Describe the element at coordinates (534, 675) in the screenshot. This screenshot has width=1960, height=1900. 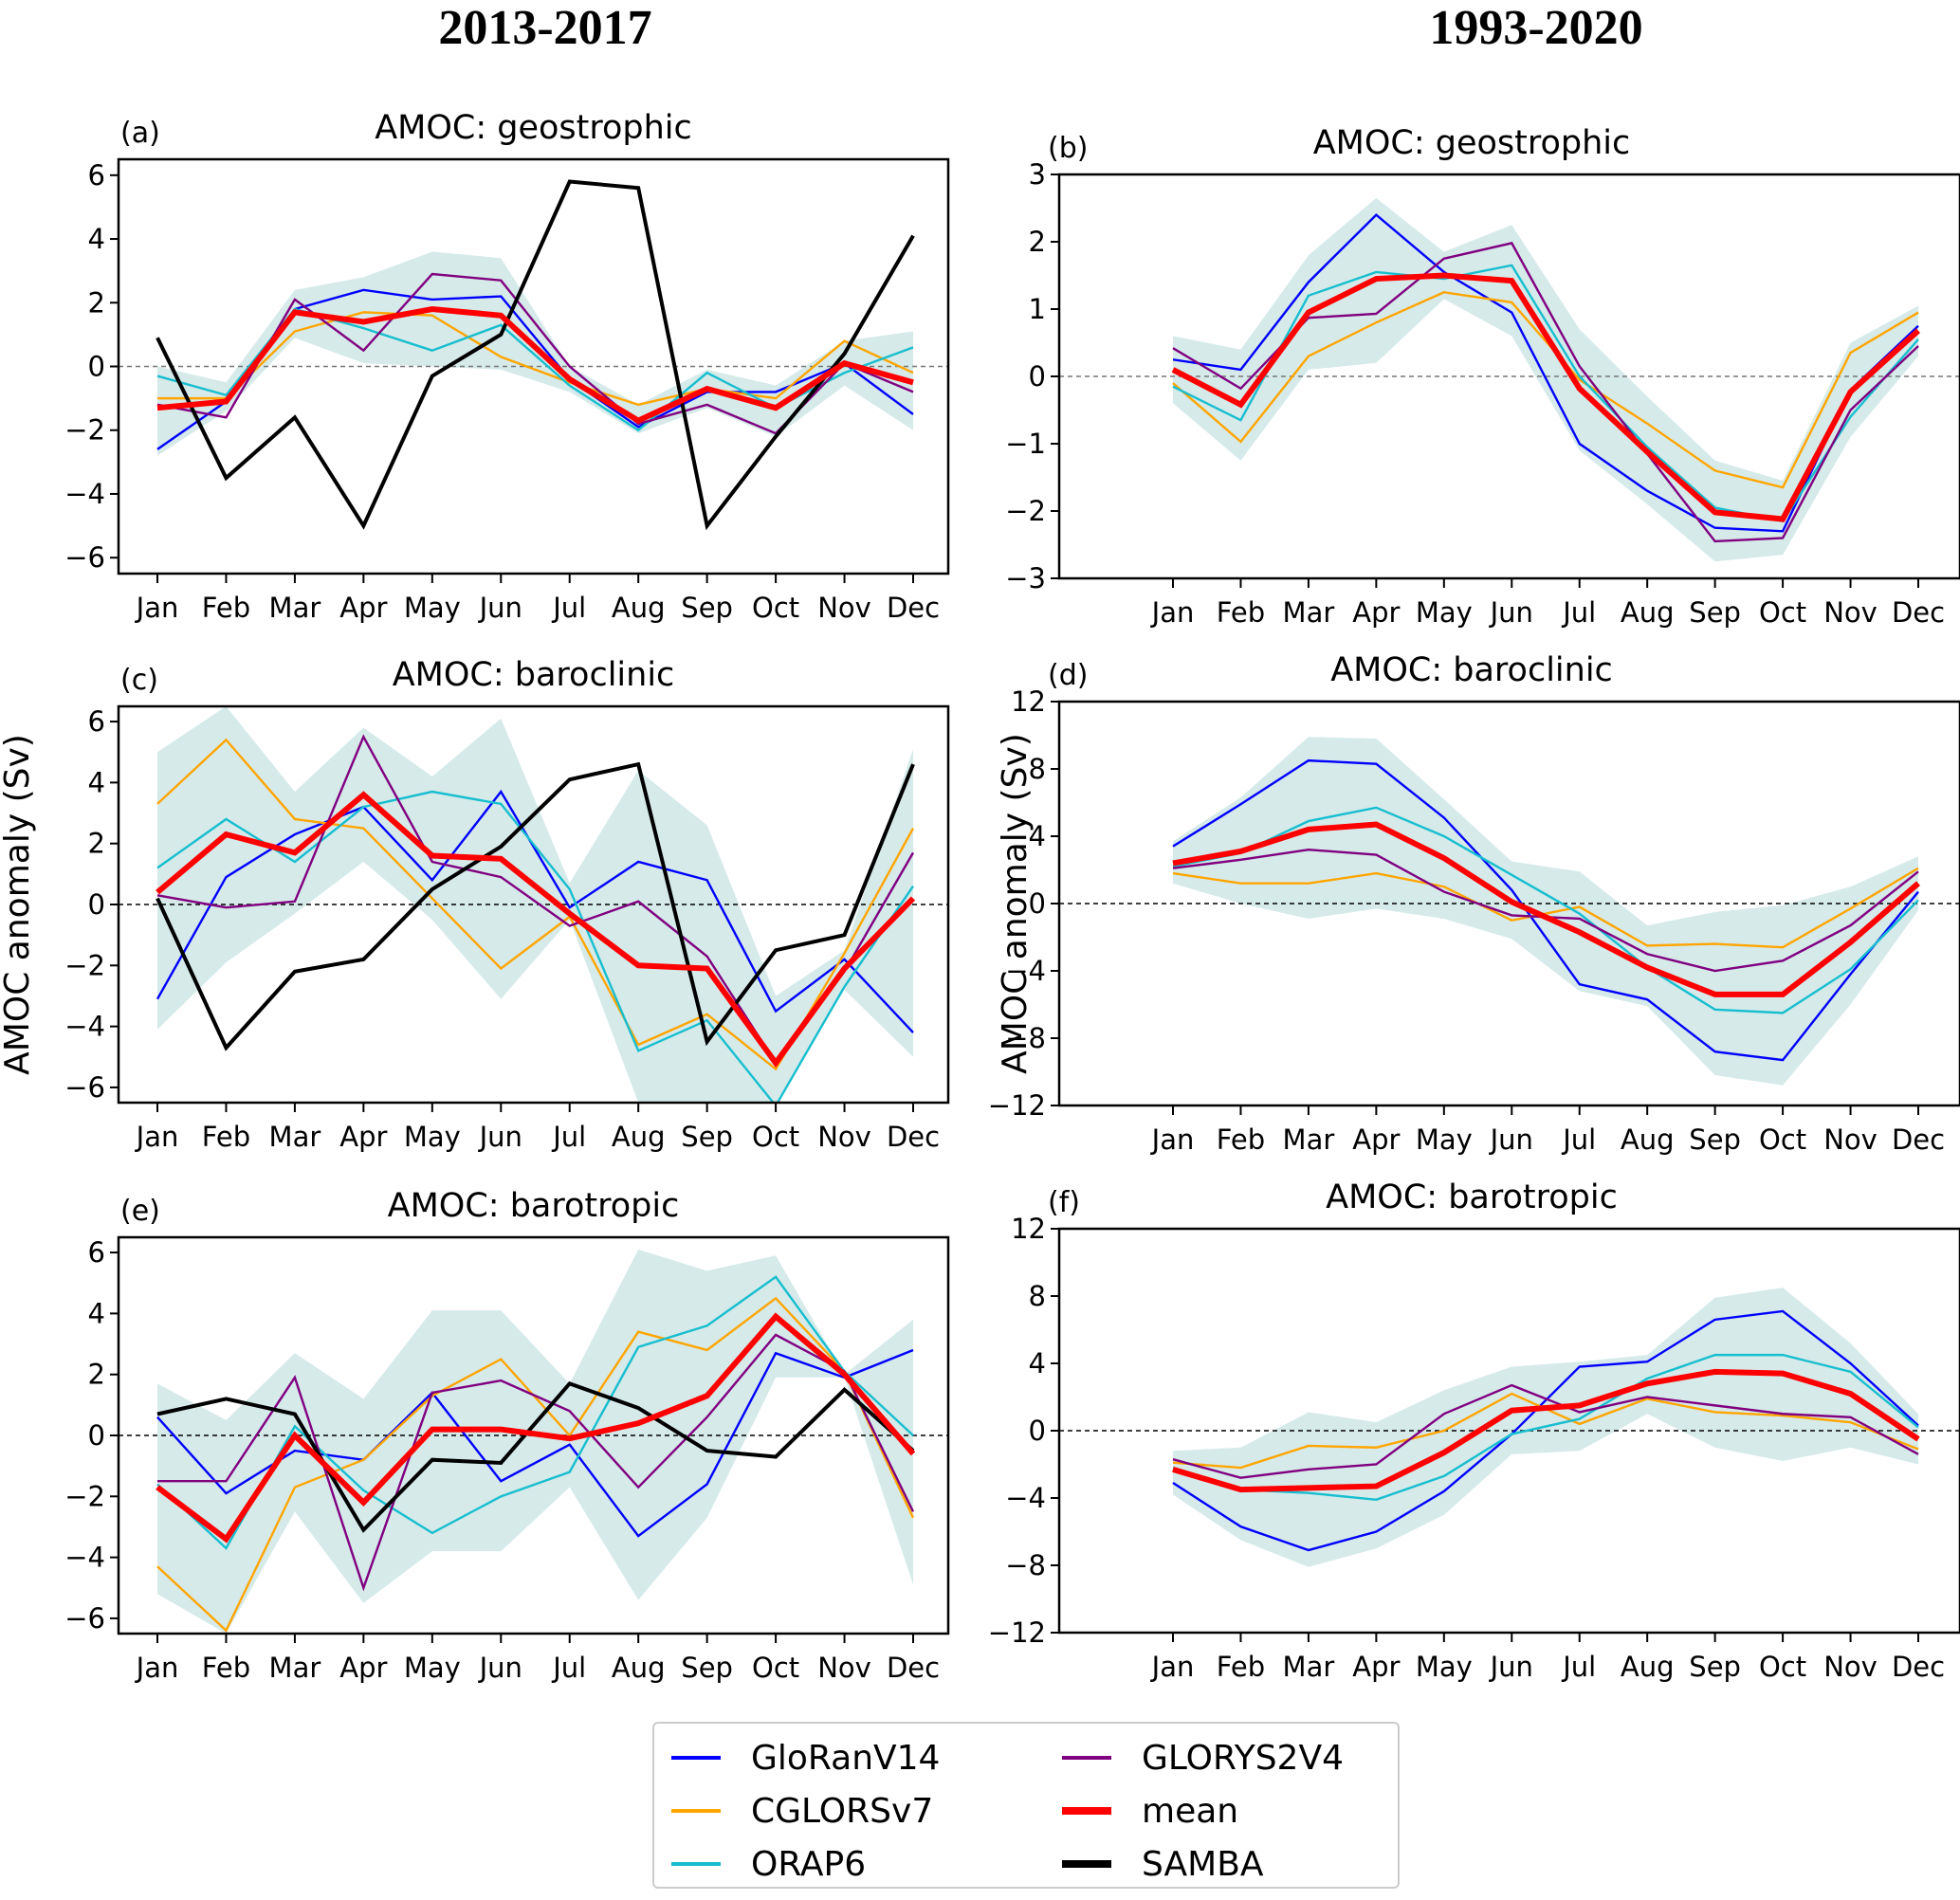
I see `panel-title: AMOC: baroclinic` at that location.